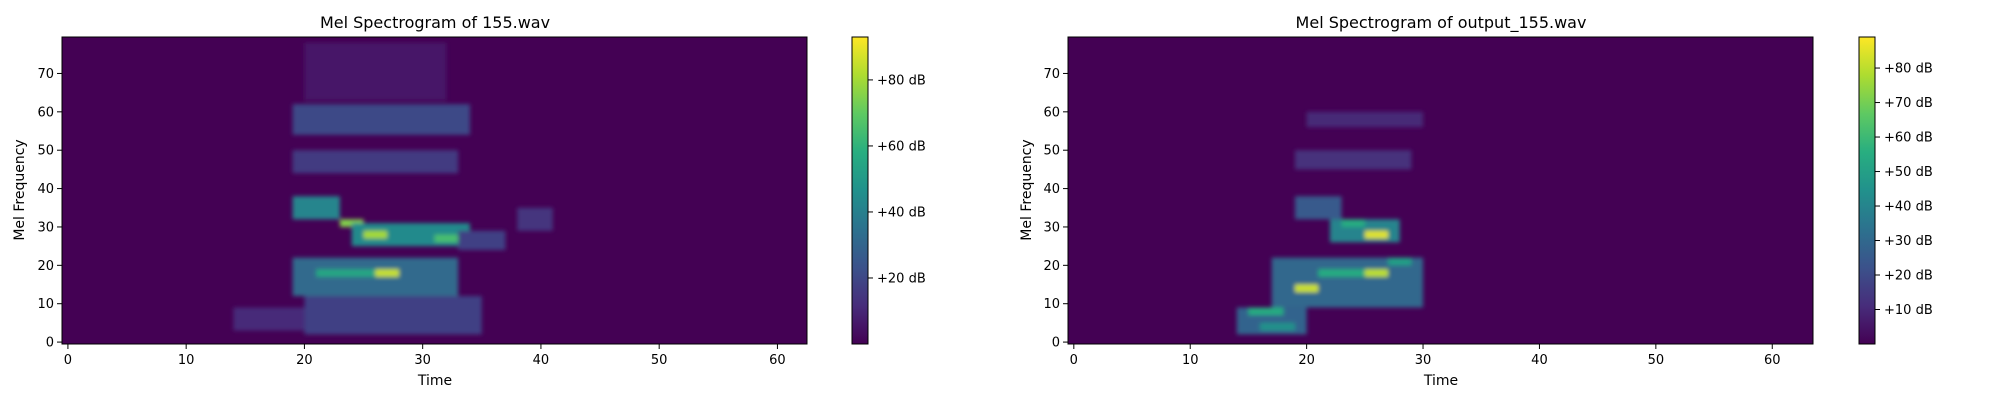  Describe the element at coordinates (434, 381) in the screenshot. I see `panel-1-x-label: Time` at that location.